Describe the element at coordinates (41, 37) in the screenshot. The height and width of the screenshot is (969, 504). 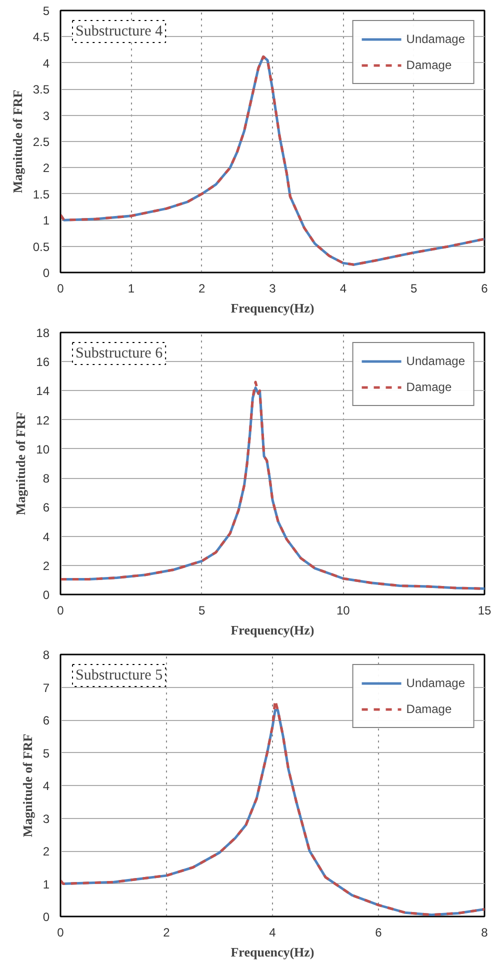
I see `y-tick-label: 4.5` at that location.